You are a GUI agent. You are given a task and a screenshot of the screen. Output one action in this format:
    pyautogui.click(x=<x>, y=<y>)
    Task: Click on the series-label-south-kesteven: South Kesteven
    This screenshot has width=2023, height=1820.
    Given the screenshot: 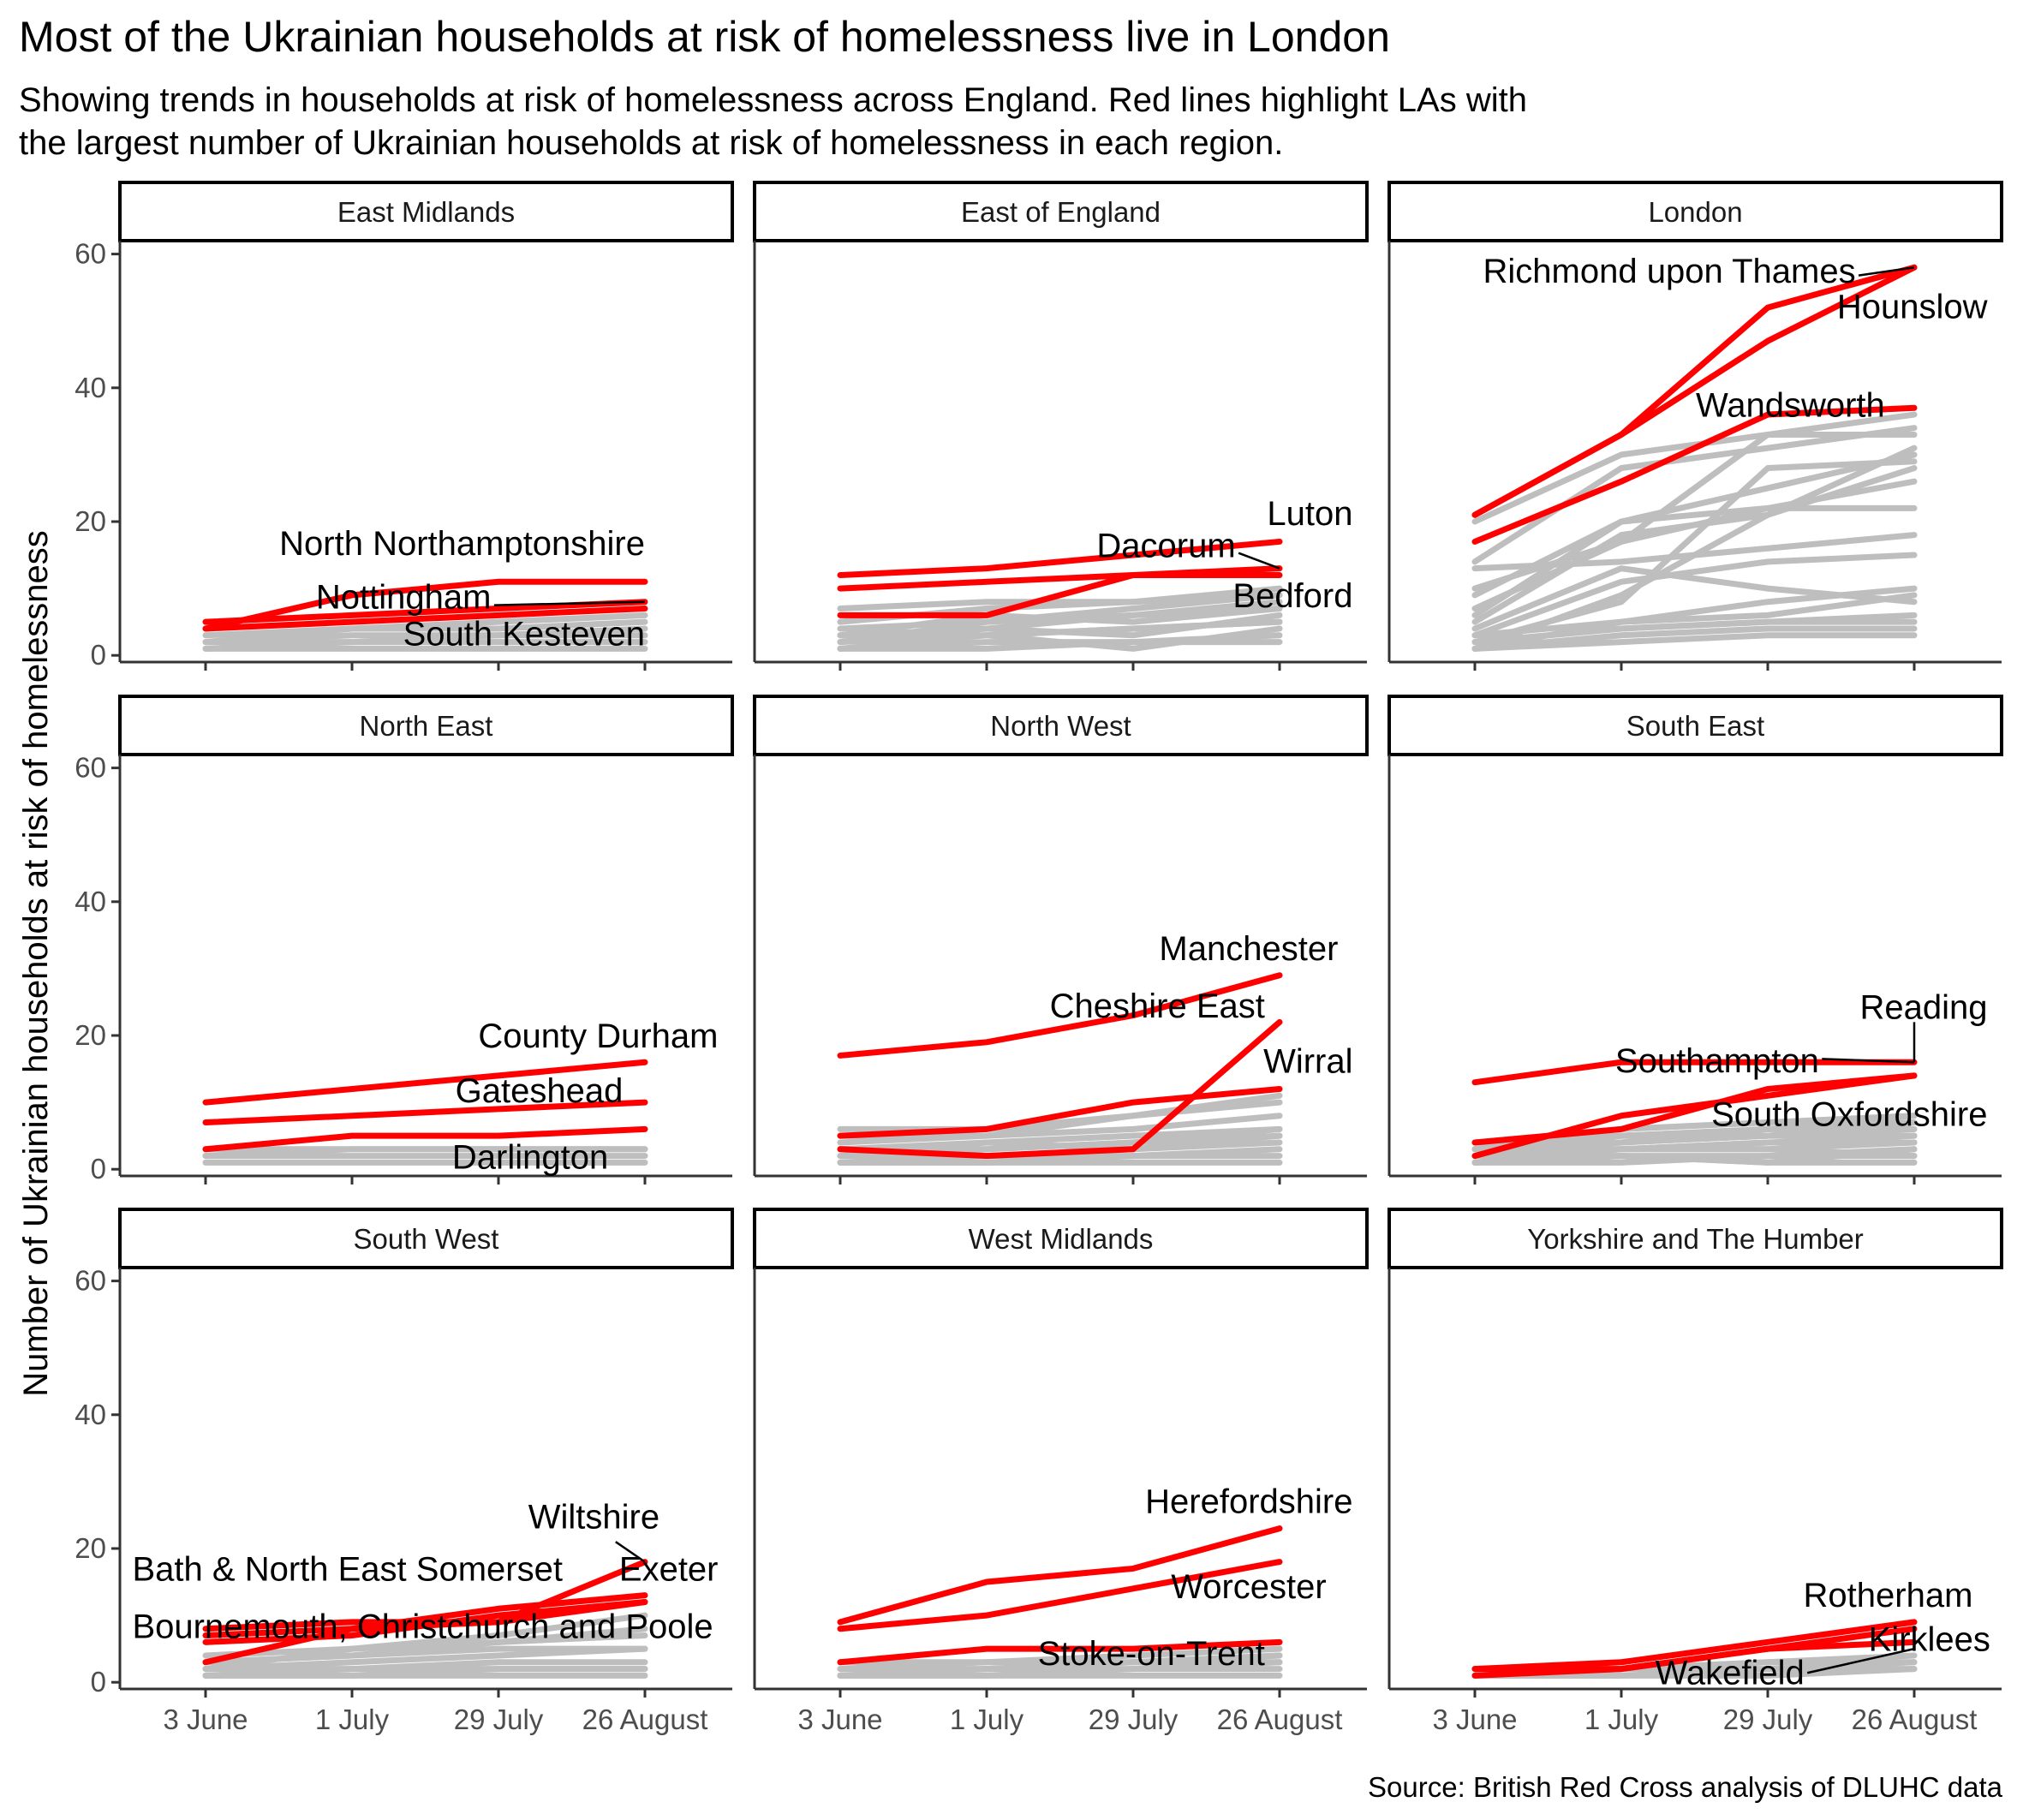 What is the action you would take?
    pyautogui.click(x=524, y=634)
    